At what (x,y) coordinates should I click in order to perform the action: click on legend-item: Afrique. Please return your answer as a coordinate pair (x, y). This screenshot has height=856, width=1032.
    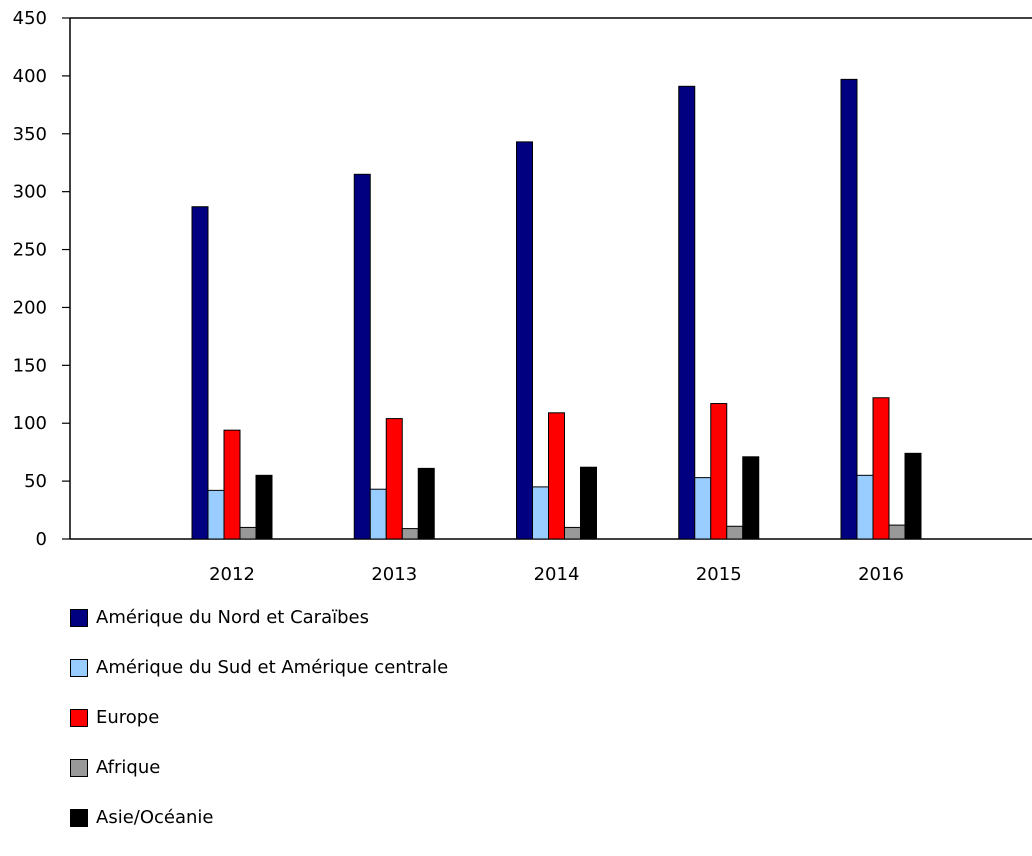
    Looking at the image, I should click on (259, 781).